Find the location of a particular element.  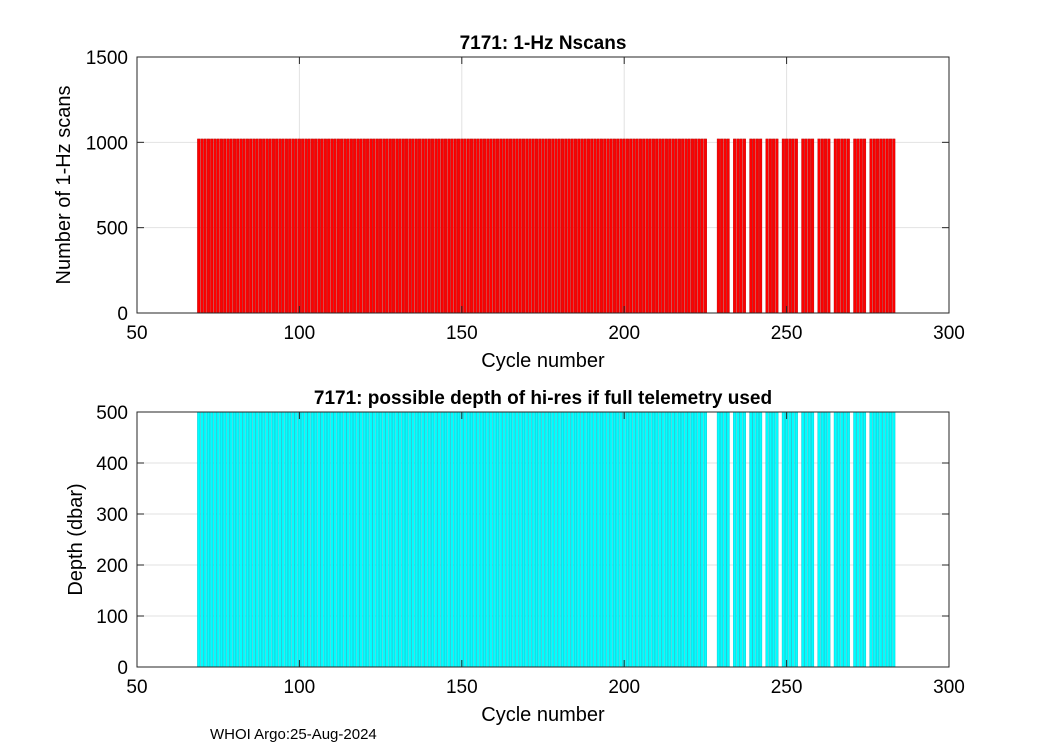

x-tick-label: 50 is located at coordinates (136, 687).